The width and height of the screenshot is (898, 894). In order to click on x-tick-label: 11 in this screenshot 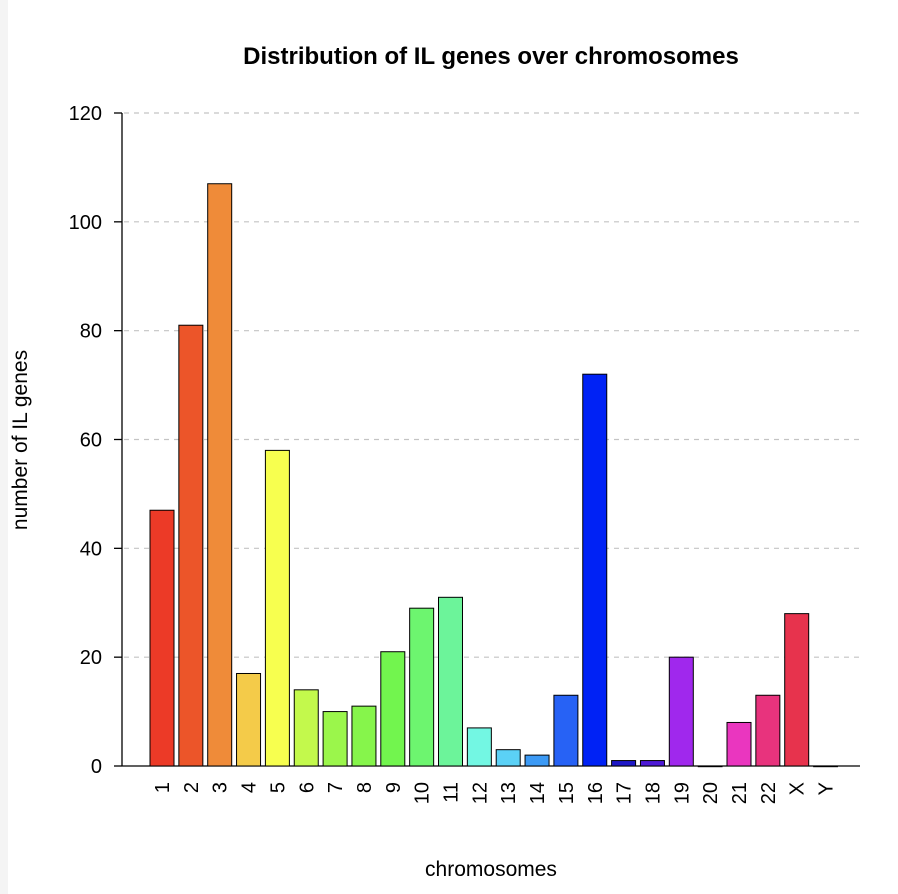, I will do `click(452, 792)`.